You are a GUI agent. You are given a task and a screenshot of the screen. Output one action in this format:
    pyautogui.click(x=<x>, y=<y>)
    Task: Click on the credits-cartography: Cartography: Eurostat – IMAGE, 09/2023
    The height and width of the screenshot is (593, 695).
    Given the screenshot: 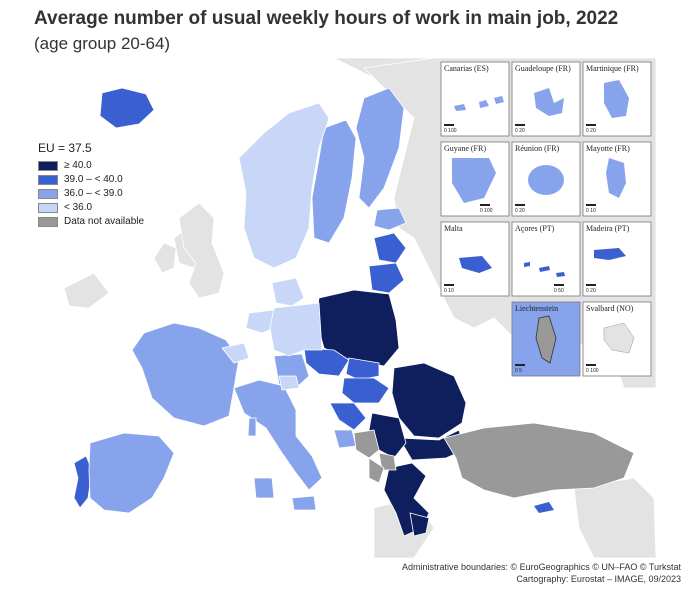 What is the action you would take?
    pyautogui.click(x=598, y=579)
    